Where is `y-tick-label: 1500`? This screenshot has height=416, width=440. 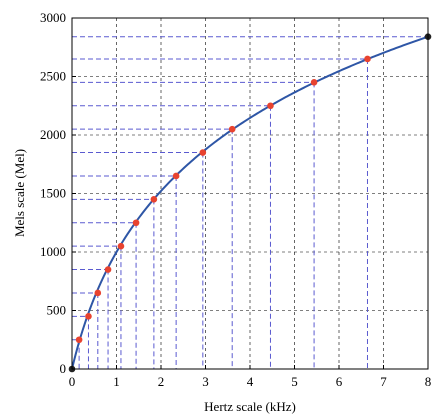 y-tick-label: 1500 is located at coordinates (53, 193).